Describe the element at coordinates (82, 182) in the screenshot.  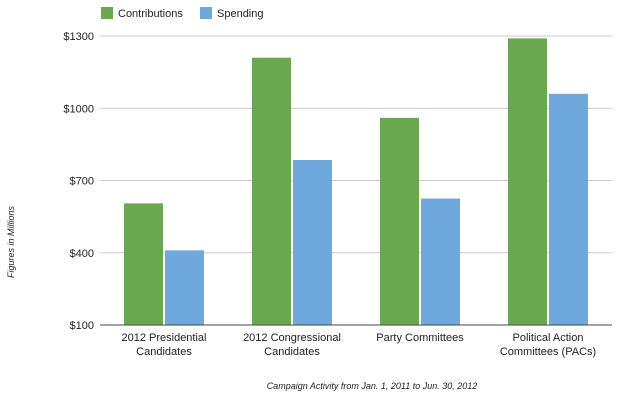
I see `y-tick-label: $700` at that location.